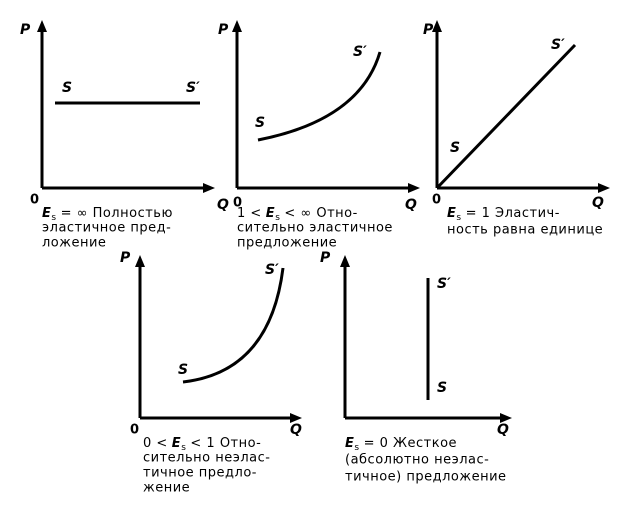 This screenshot has height=507, width=637. I want to click on caption-line: ложение, so click(74, 243).